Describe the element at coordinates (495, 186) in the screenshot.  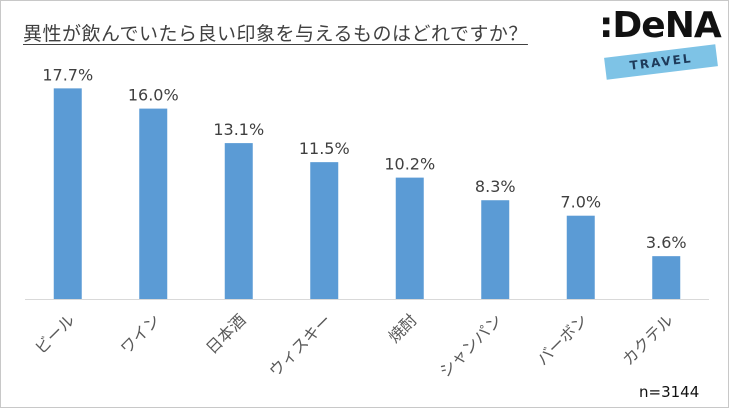
I see `value-label-5: 8.3%` at that location.